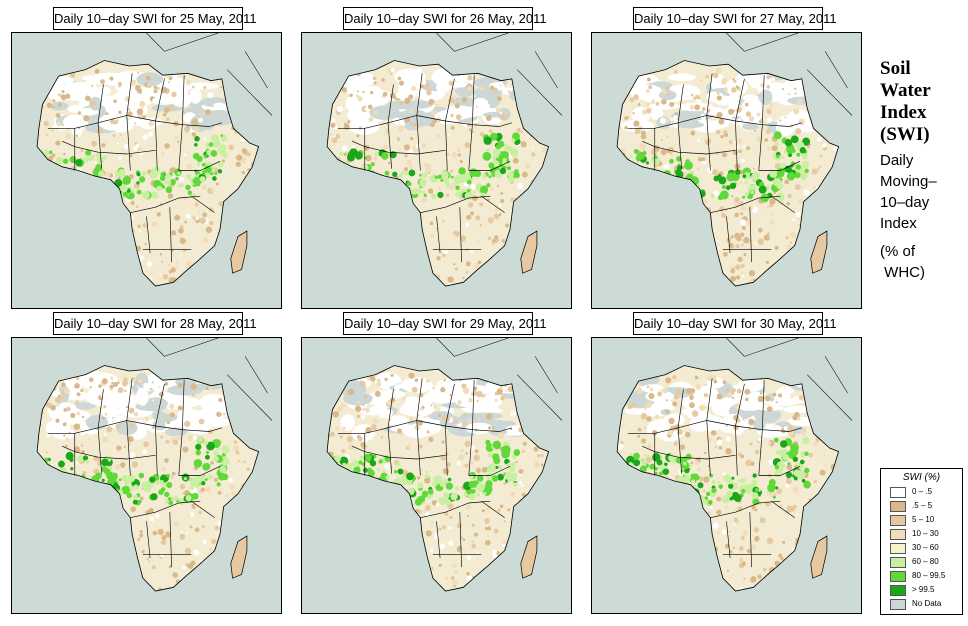 This screenshot has height=626, width=968. Describe the element at coordinates (895, 68) in the screenshot. I see `map-title-line: Soil` at that location.